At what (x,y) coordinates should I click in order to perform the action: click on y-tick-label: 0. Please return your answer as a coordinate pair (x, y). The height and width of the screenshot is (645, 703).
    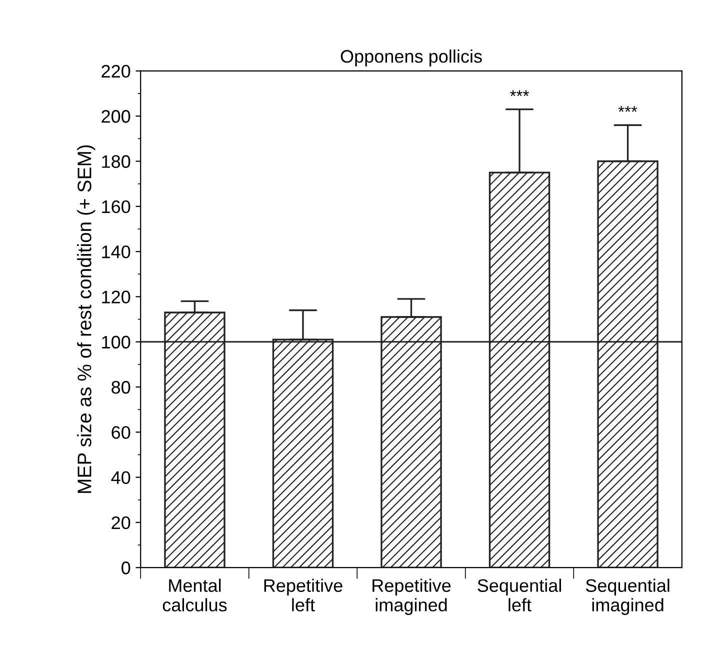
    Looking at the image, I should click on (126, 568).